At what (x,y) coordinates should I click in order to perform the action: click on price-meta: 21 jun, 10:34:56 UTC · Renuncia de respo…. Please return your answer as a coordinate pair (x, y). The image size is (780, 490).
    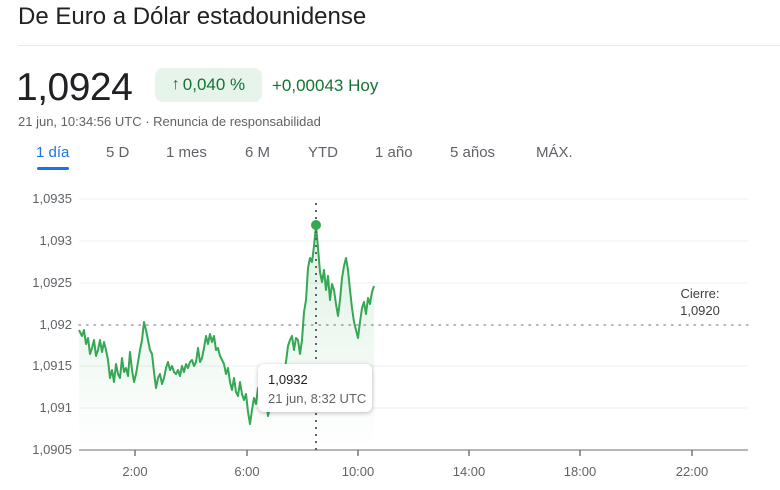
    Looking at the image, I should click on (169, 121).